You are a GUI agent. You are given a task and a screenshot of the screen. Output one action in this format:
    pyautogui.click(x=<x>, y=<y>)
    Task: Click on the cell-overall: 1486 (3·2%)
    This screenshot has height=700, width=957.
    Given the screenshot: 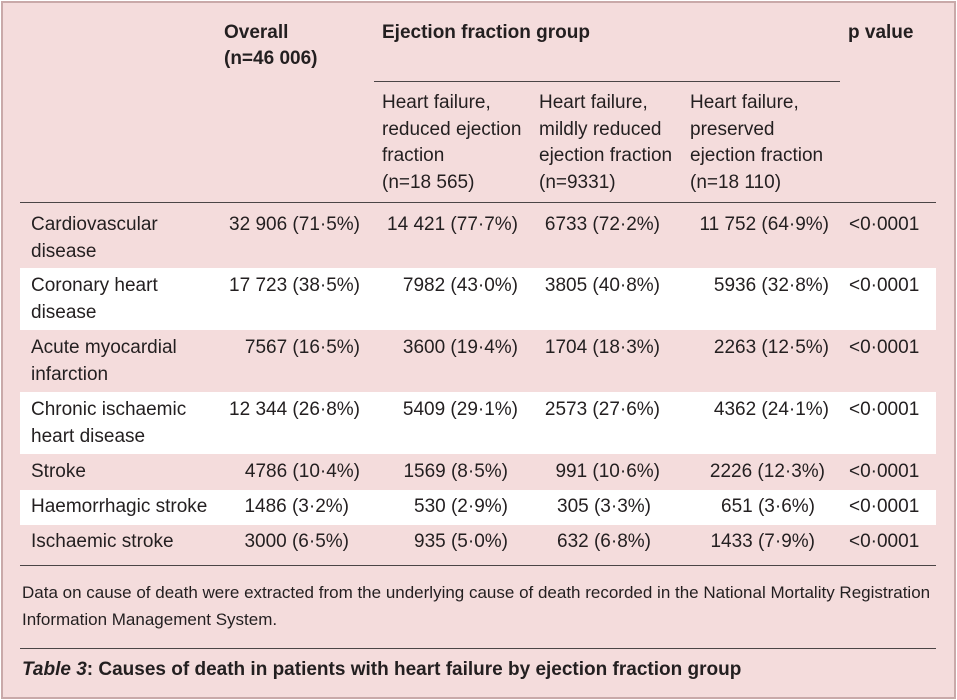 What is the action you would take?
    pyautogui.click(x=296, y=506)
    